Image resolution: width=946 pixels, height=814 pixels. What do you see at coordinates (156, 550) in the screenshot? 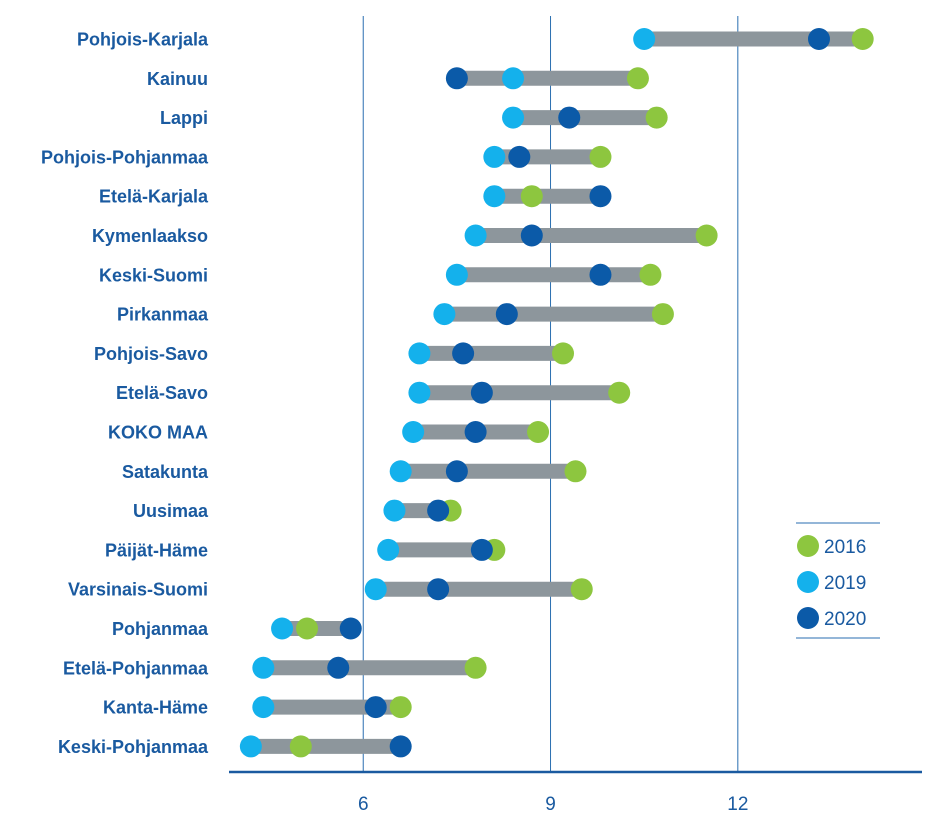
I see `category-label-13: Päijät-Häme` at bounding box center [156, 550].